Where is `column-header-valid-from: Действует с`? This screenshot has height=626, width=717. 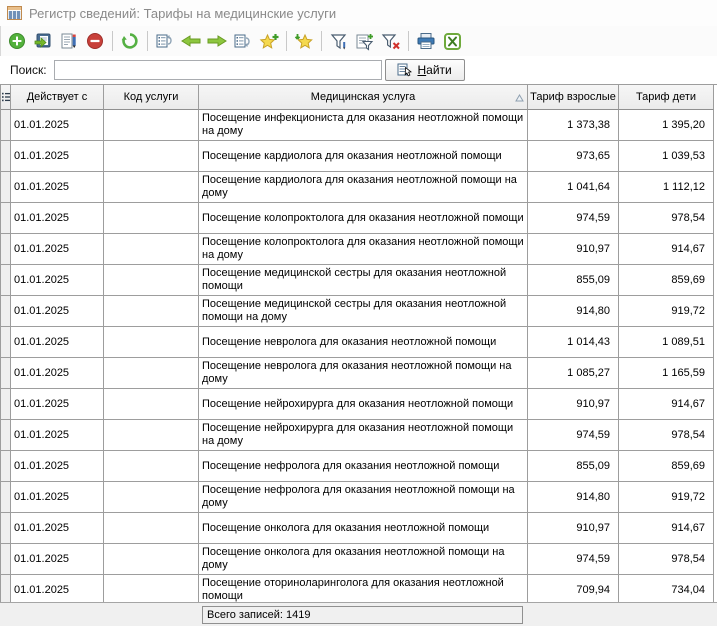 column-header-valid-from: Действует с is located at coordinates (57, 97).